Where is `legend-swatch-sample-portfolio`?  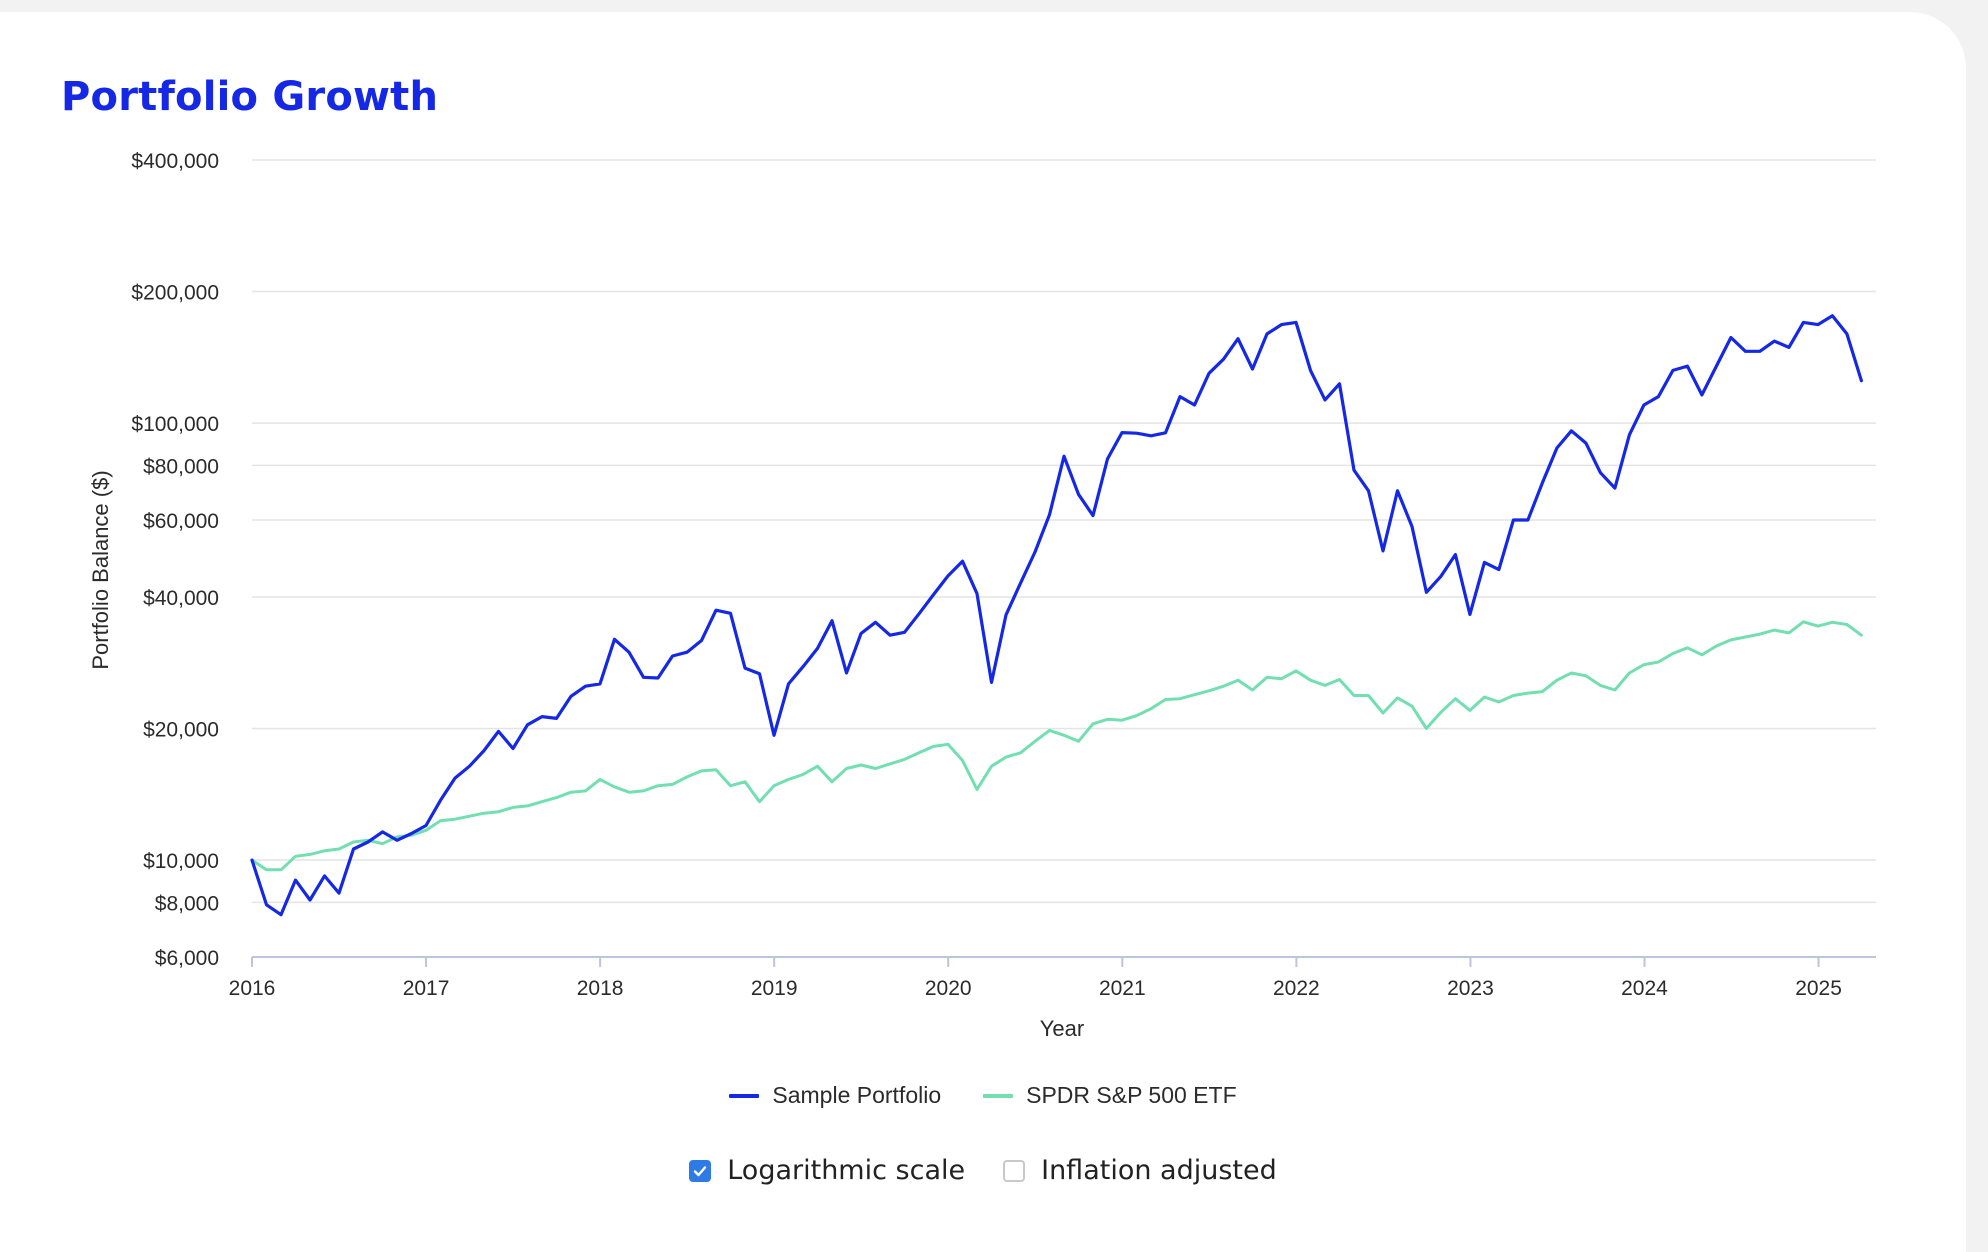 legend-swatch-sample-portfolio is located at coordinates (744, 1095).